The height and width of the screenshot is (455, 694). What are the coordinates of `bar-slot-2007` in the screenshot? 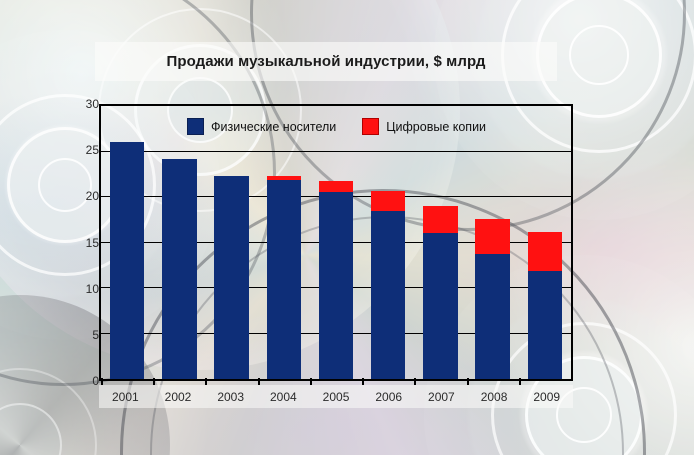 It's located at (440, 245).